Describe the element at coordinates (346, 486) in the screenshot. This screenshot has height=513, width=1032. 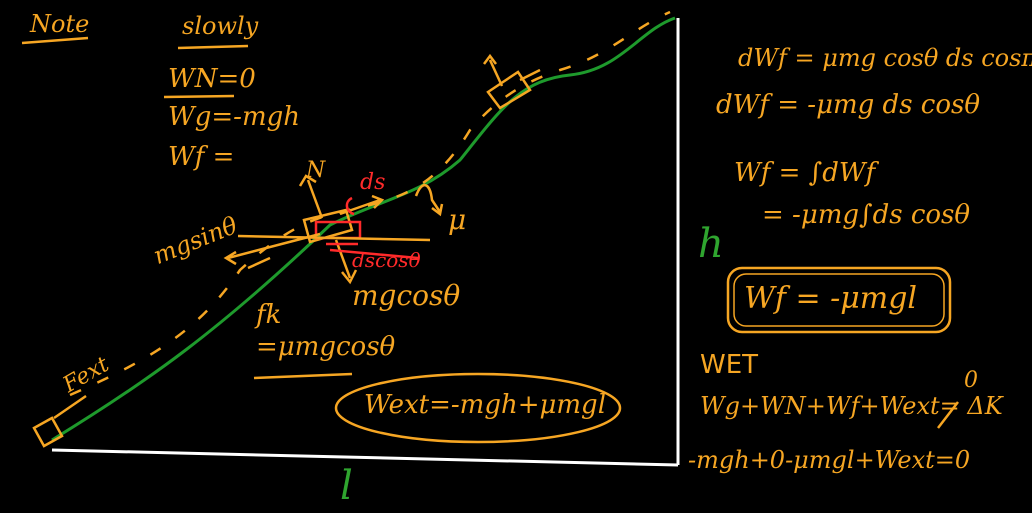
I see `length-label: l` at that location.